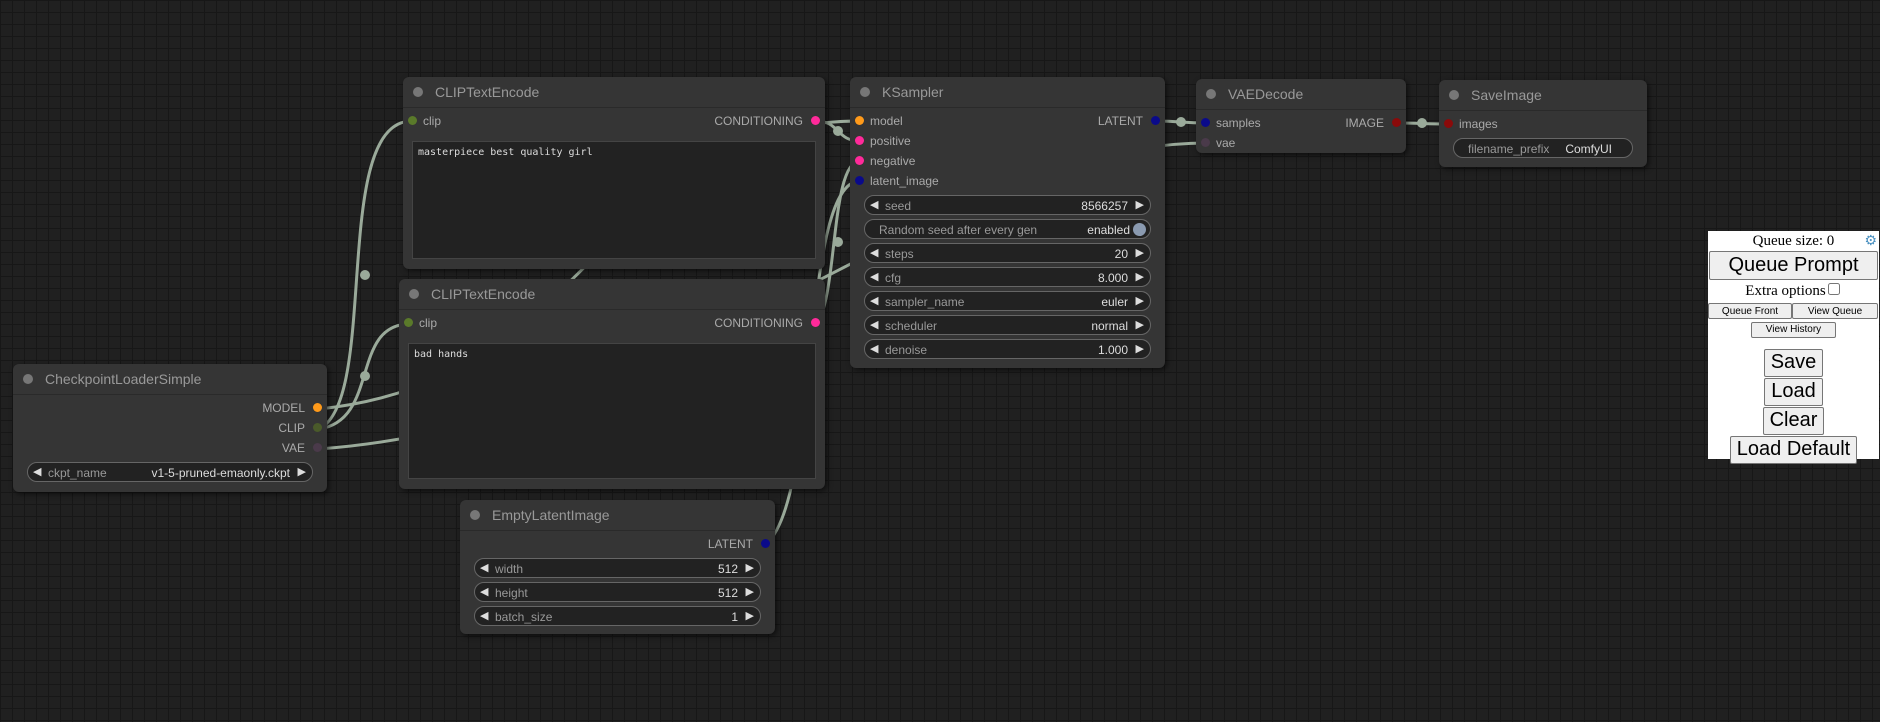 The width and height of the screenshot is (1880, 722). I want to click on output-slot-vae, so click(317, 447).